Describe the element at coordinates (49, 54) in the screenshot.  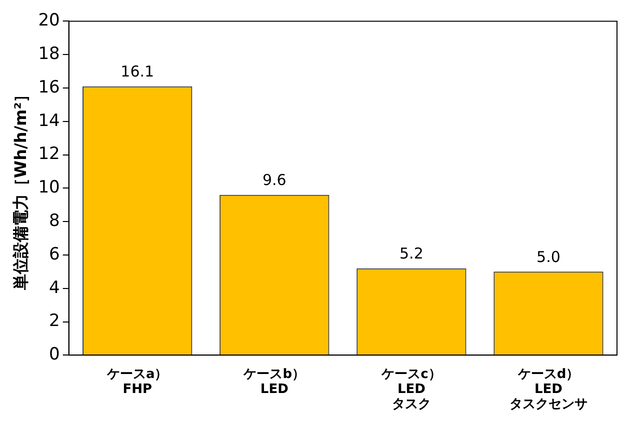
I see `y-tick-label: 18` at that location.